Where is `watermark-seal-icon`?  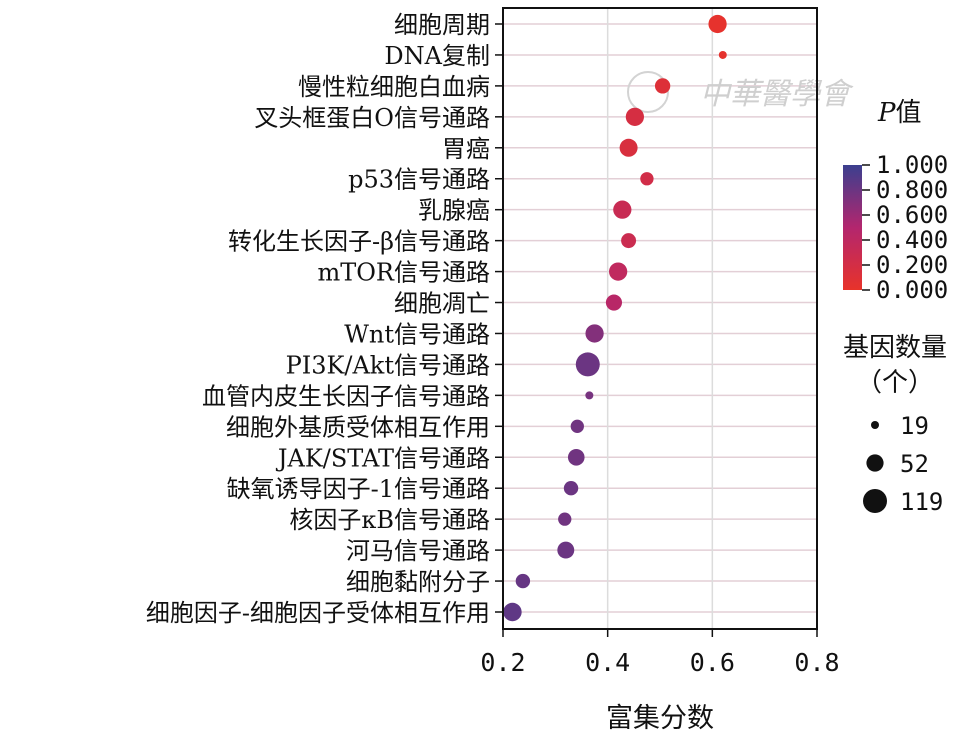 watermark-seal-icon is located at coordinates (648, 92).